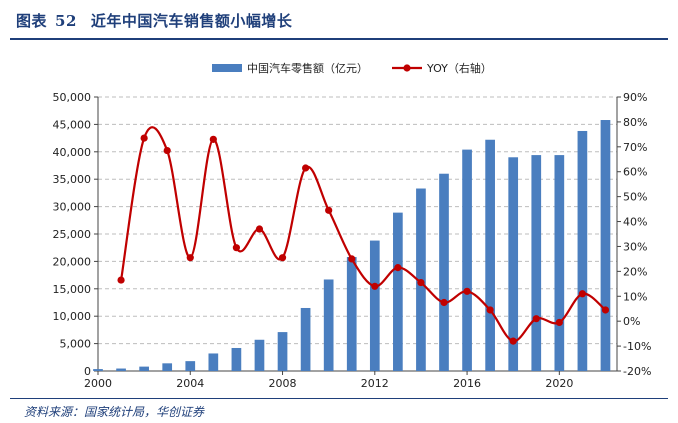 Image resolution: width=678 pixels, height=423 pixels. I want to click on yoy-point-2007, so click(259, 229).